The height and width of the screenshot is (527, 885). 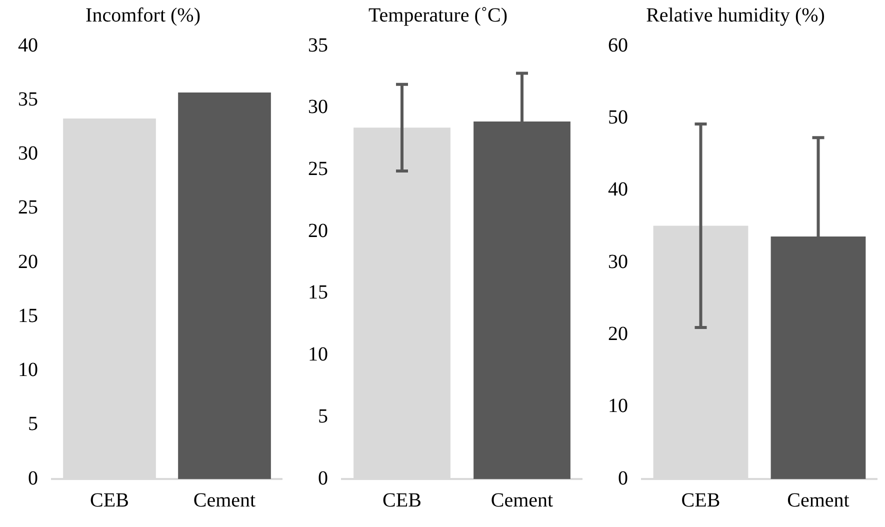 What do you see at coordinates (735, 15) in the screenshot?
I see `chart-title: Relative humidity (%)` at bounding box center [735, 15].